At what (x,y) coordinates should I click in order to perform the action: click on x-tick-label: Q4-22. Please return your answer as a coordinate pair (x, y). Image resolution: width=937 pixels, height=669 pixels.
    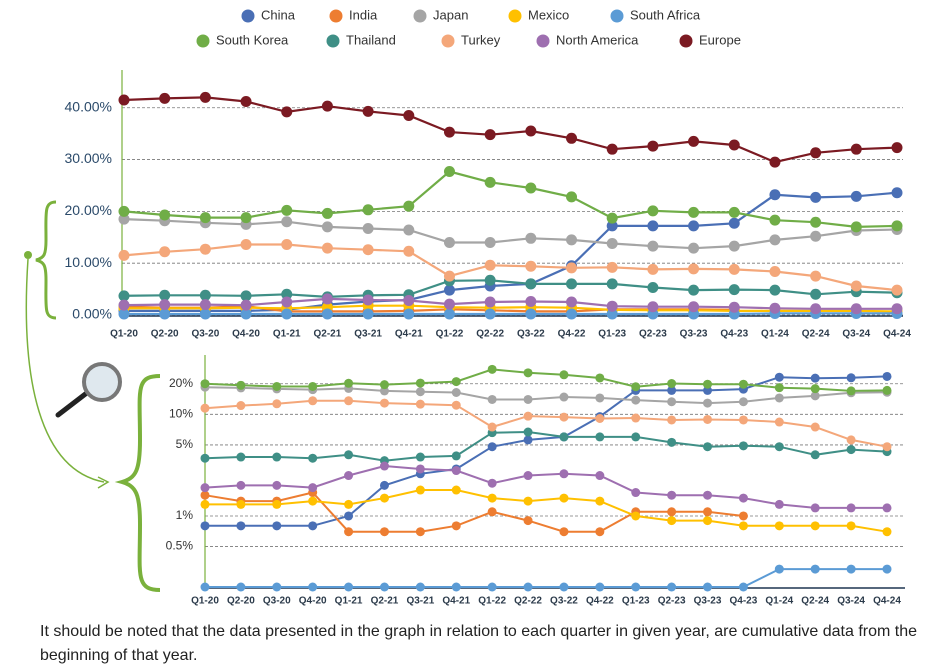
    Looking at the image, I should click on (572, 334).